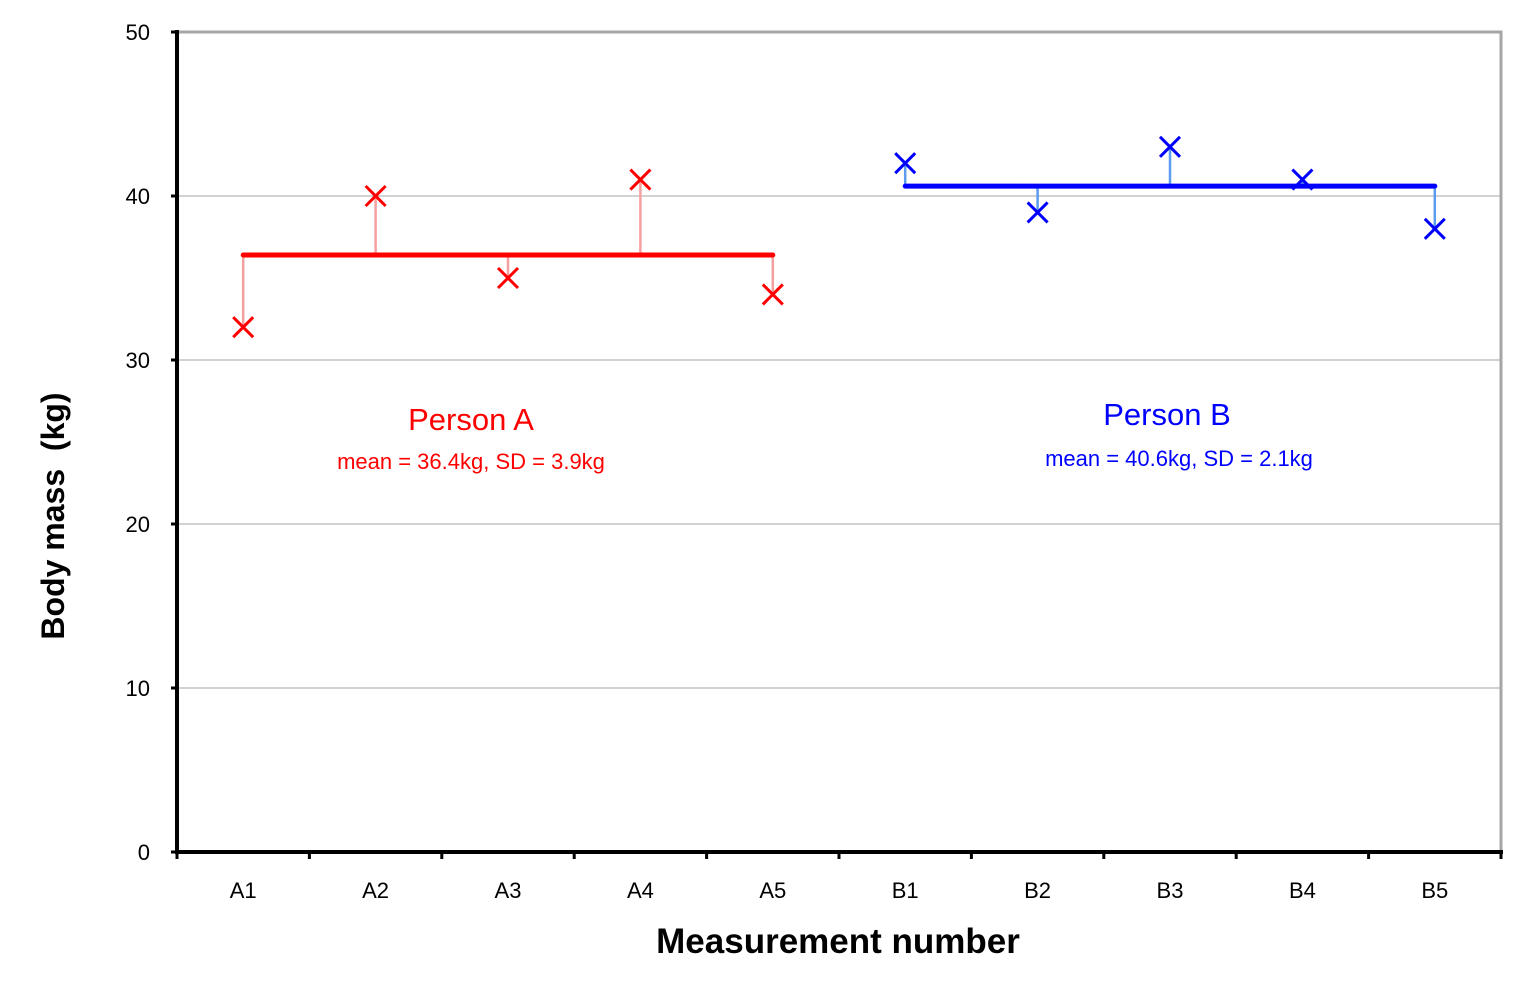  What do you see at coordinates (138, 196) in the screenshot?
I see `y-tick-label: 40` at bounding box center [138, 196].